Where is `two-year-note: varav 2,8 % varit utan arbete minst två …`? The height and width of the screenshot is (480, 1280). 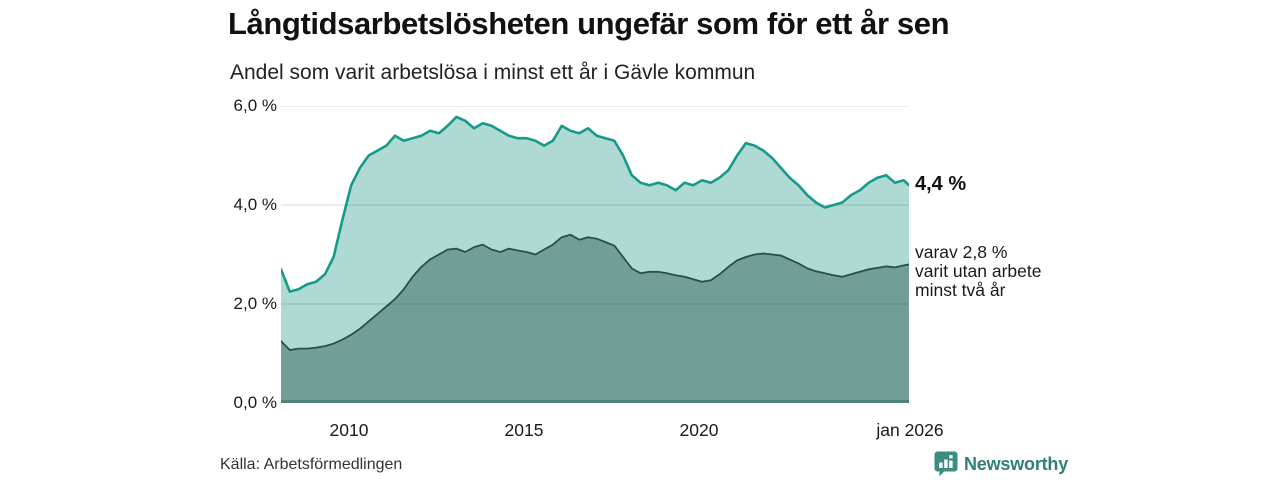
two-year-note: varav 2,8 % varit utan arbete minst två … is located at coordinates (978, 271).